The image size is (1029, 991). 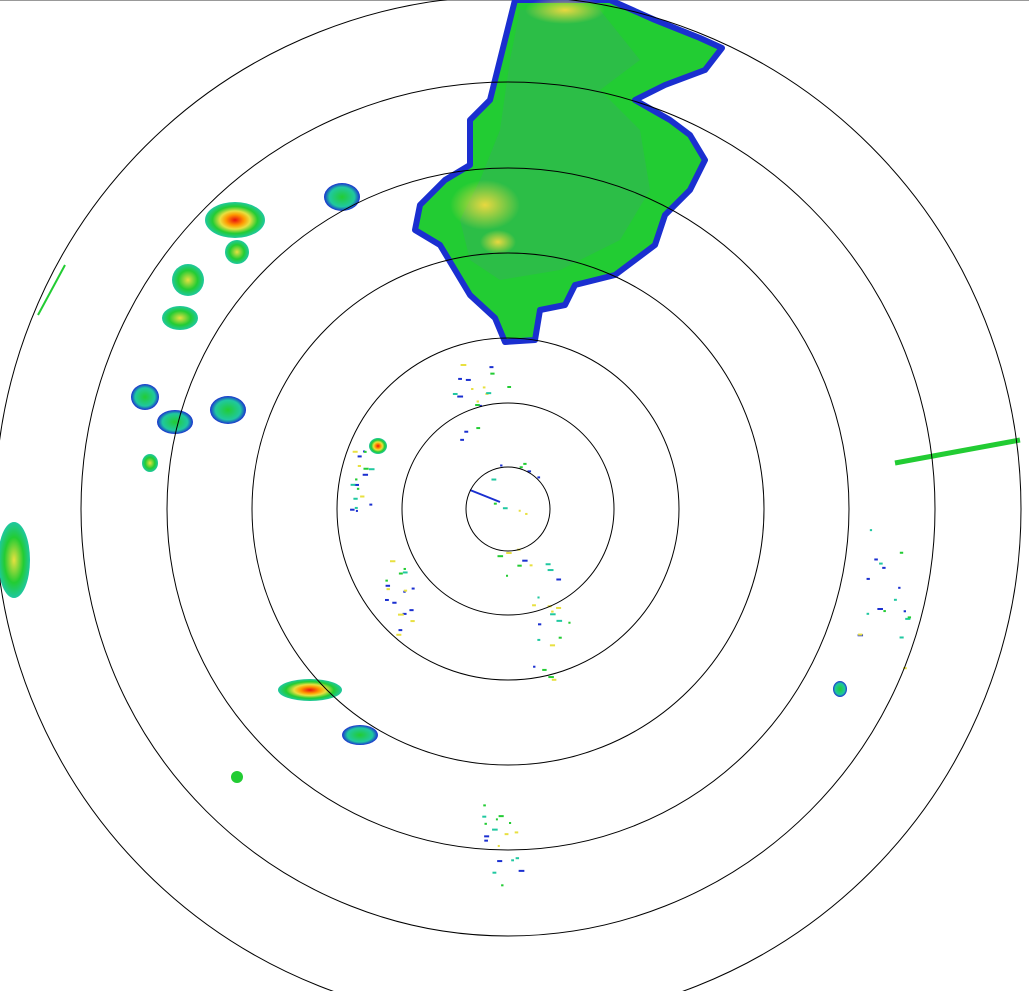 I want to click on range-ring, so click(x=508, y=509).